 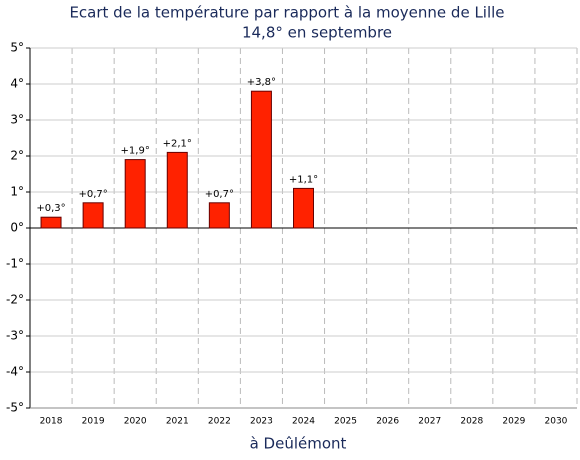 What do you see at coordinates (15, 300) in the screenshot?
I see `y-tick-label: -2°` at bounding box center [15, 300].